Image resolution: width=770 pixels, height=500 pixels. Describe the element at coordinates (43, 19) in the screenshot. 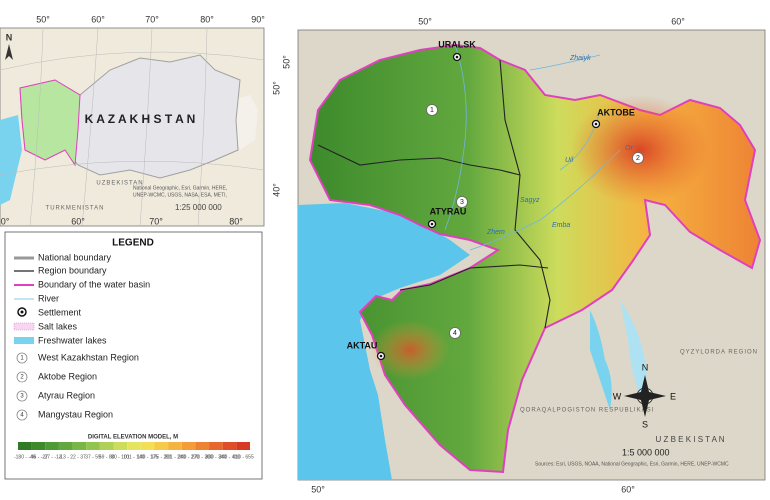

I see `inset-top-tick: 50°` at that location.